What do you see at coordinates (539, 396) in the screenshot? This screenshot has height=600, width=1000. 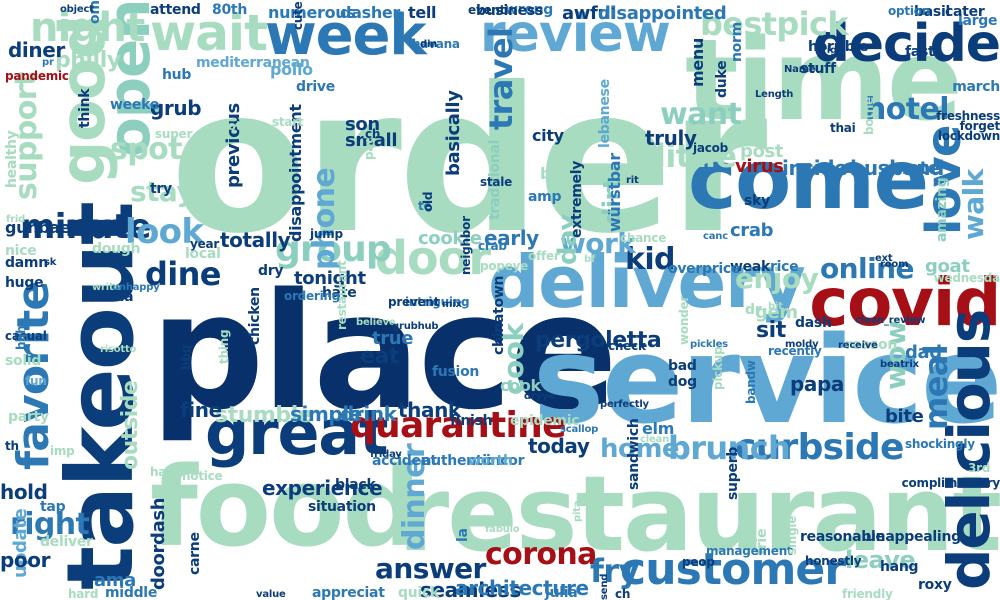 I see `cloud-word: dryye` at bounding box center [539, 396].